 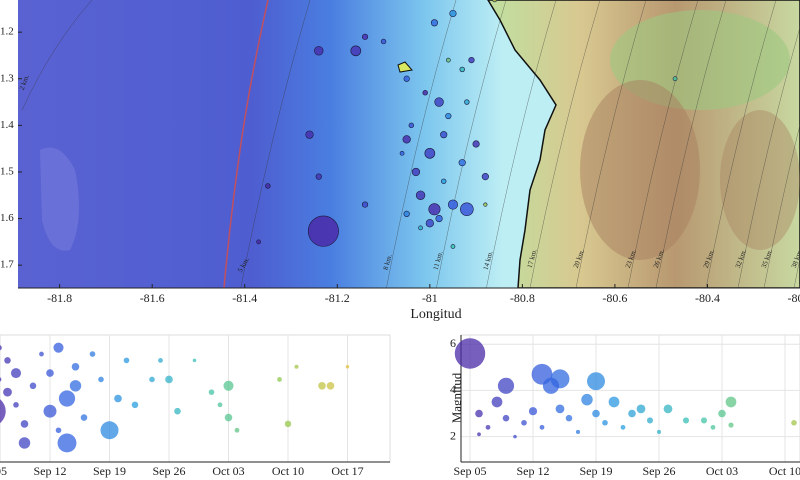 What do you see at coordinates (59, 199) in the screenshot?
I see `bathymetry` at bounding box center [59, 199].